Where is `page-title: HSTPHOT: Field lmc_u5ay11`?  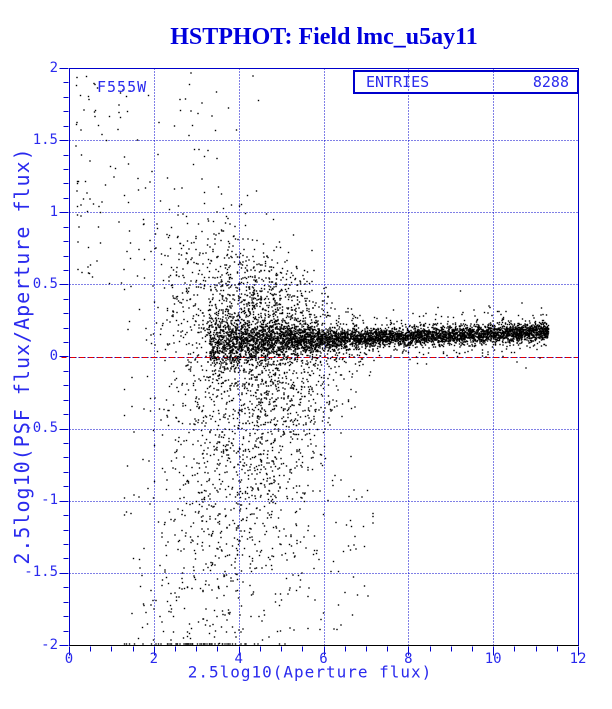
page-title: HSTPHOT: Field lmc_u5ay11 is located at coordinates (324, 37).